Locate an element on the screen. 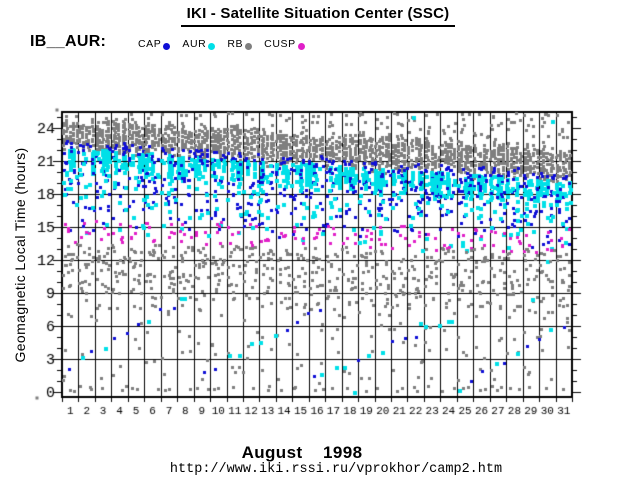  legend-item-rb: RB is located at coordinates (240, 44).